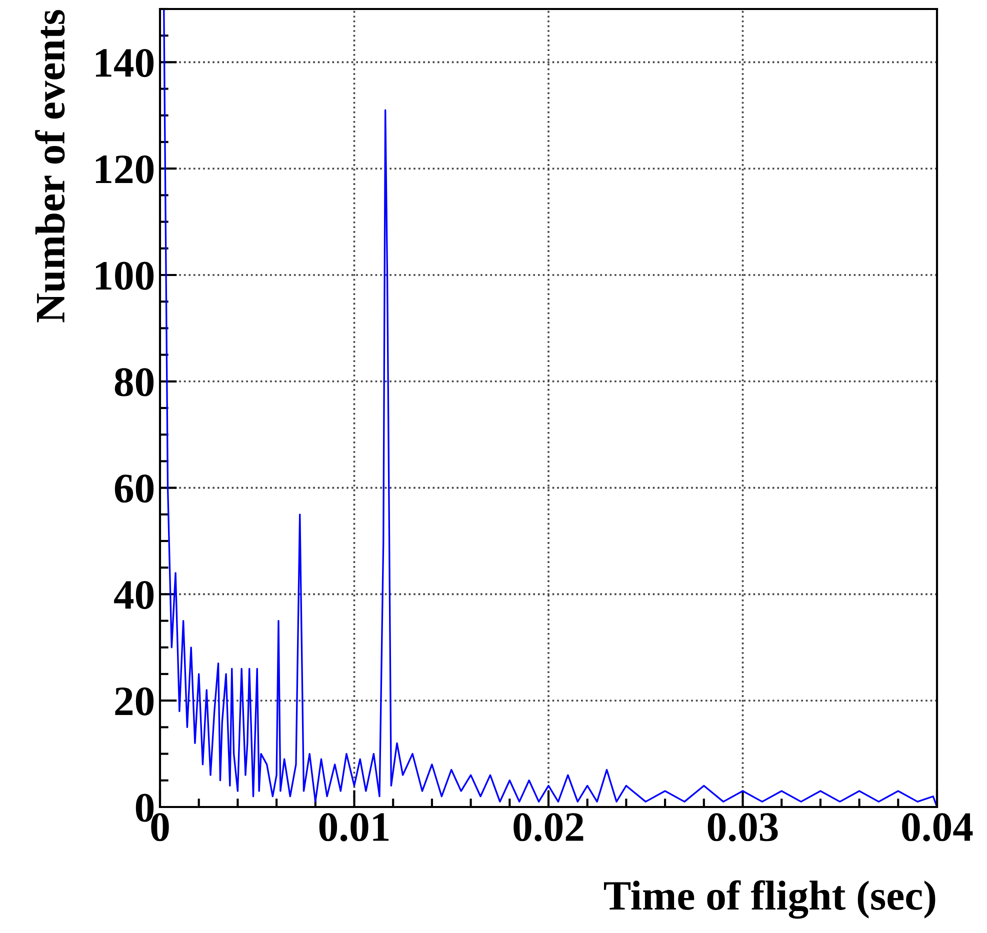  Describe the element at coordinates (354, 827) in the screenshot. I see `x-tick-label: 0.01` at that location.